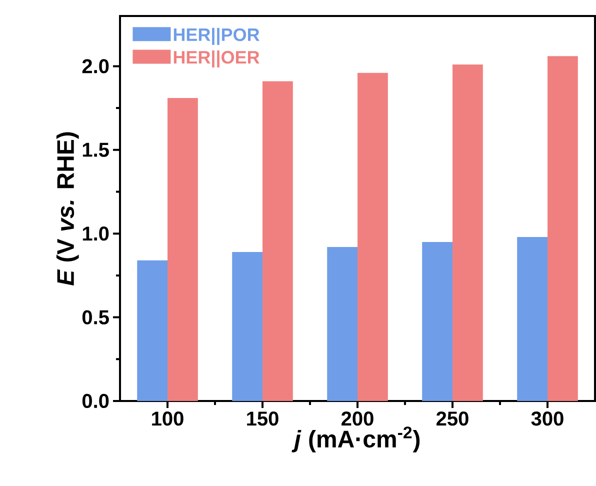  What do you see at coordinates (95, 401) in the screenshot?
I see `y-tick-label: 0.0` at bounding box center [95, 401].